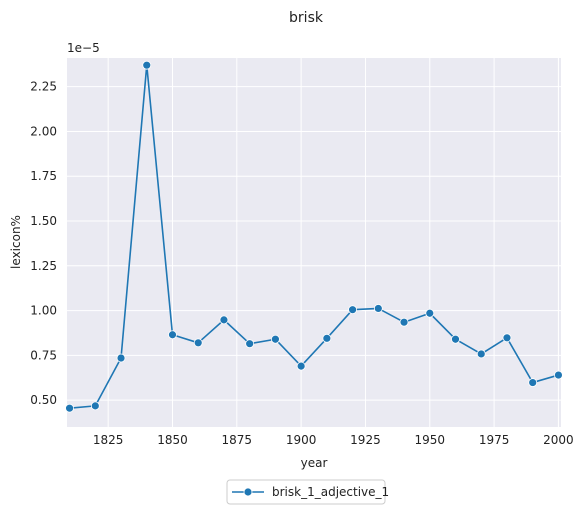 This screenshot has width=583, height=515. Describe the element at coordinates (43, 311) in the screenshot. I see `y-tick-label: 1.00` at that location.